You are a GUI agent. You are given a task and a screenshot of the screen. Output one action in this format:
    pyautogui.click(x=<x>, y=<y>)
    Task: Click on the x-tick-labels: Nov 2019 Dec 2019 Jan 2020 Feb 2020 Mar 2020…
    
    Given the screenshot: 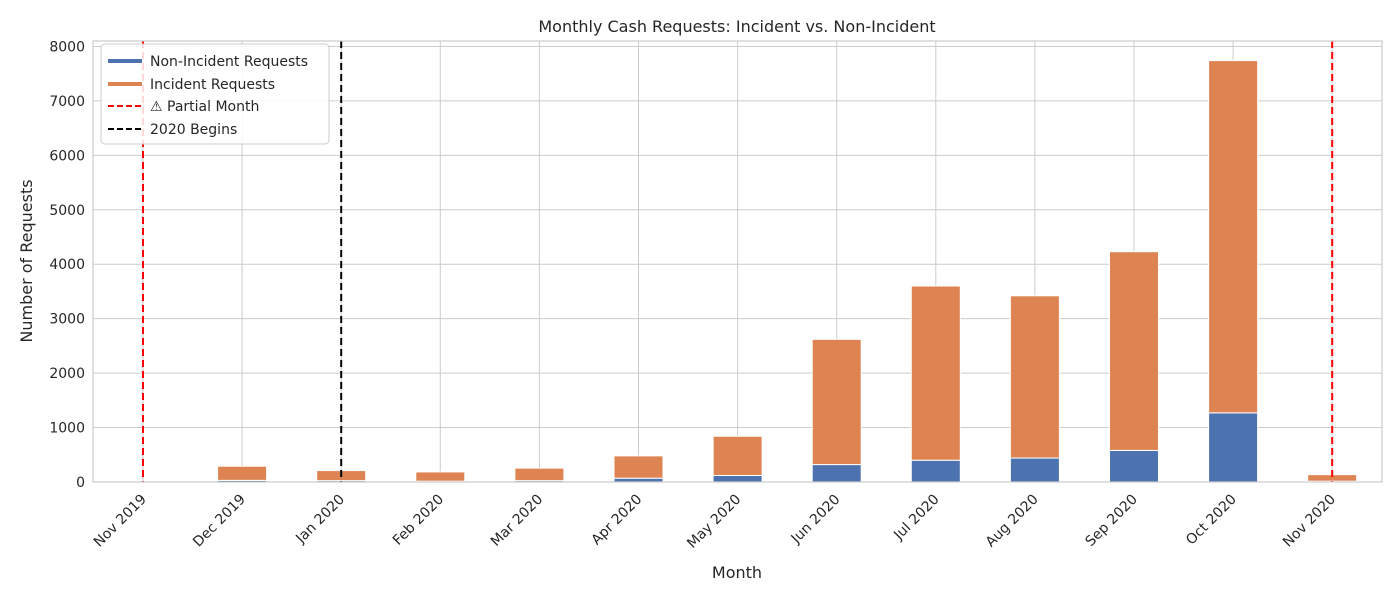 What is the action you would take?
    pyautogui.click(x=715, y=522)
    